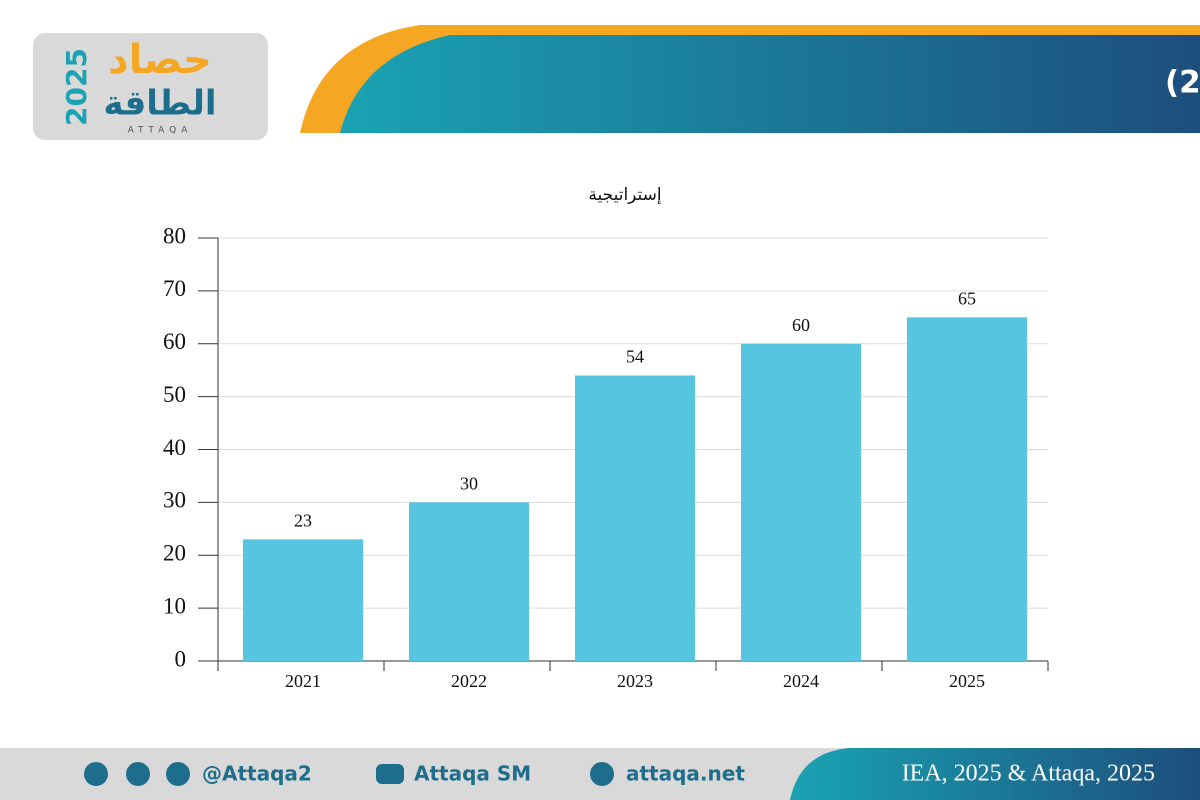  I want to click on y-tick-label: 70, so click(174, 288).